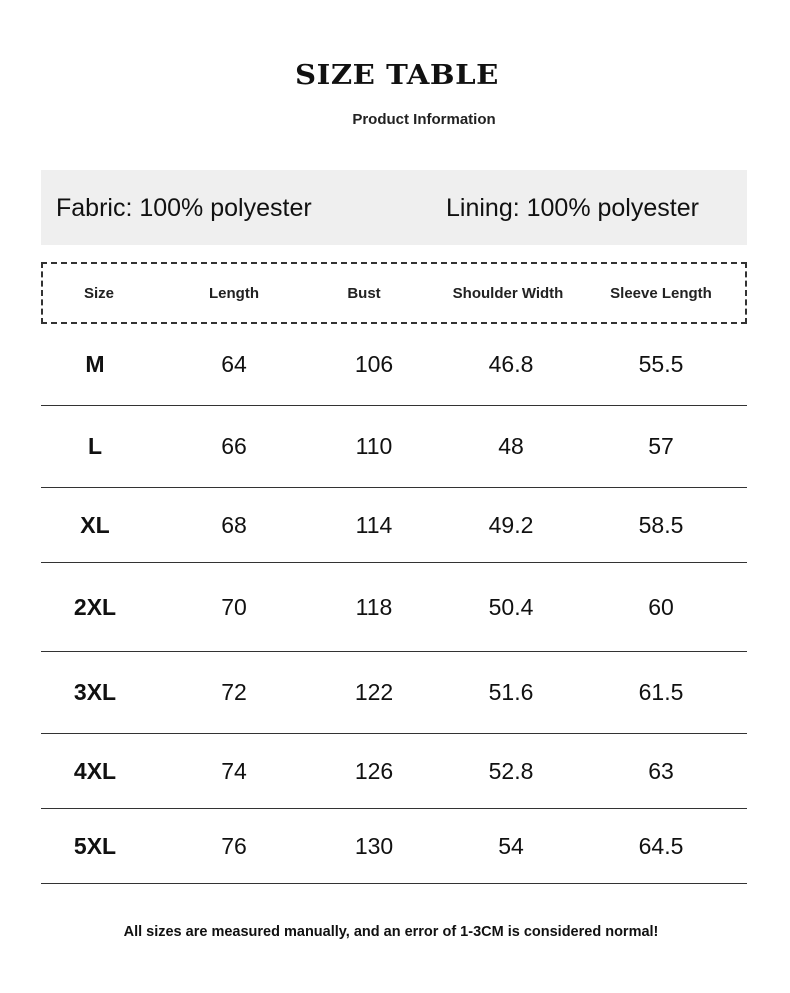 This screenshot has height=993, width=790. I want to click on measurement-cell: 64.5, so click(661, 845).